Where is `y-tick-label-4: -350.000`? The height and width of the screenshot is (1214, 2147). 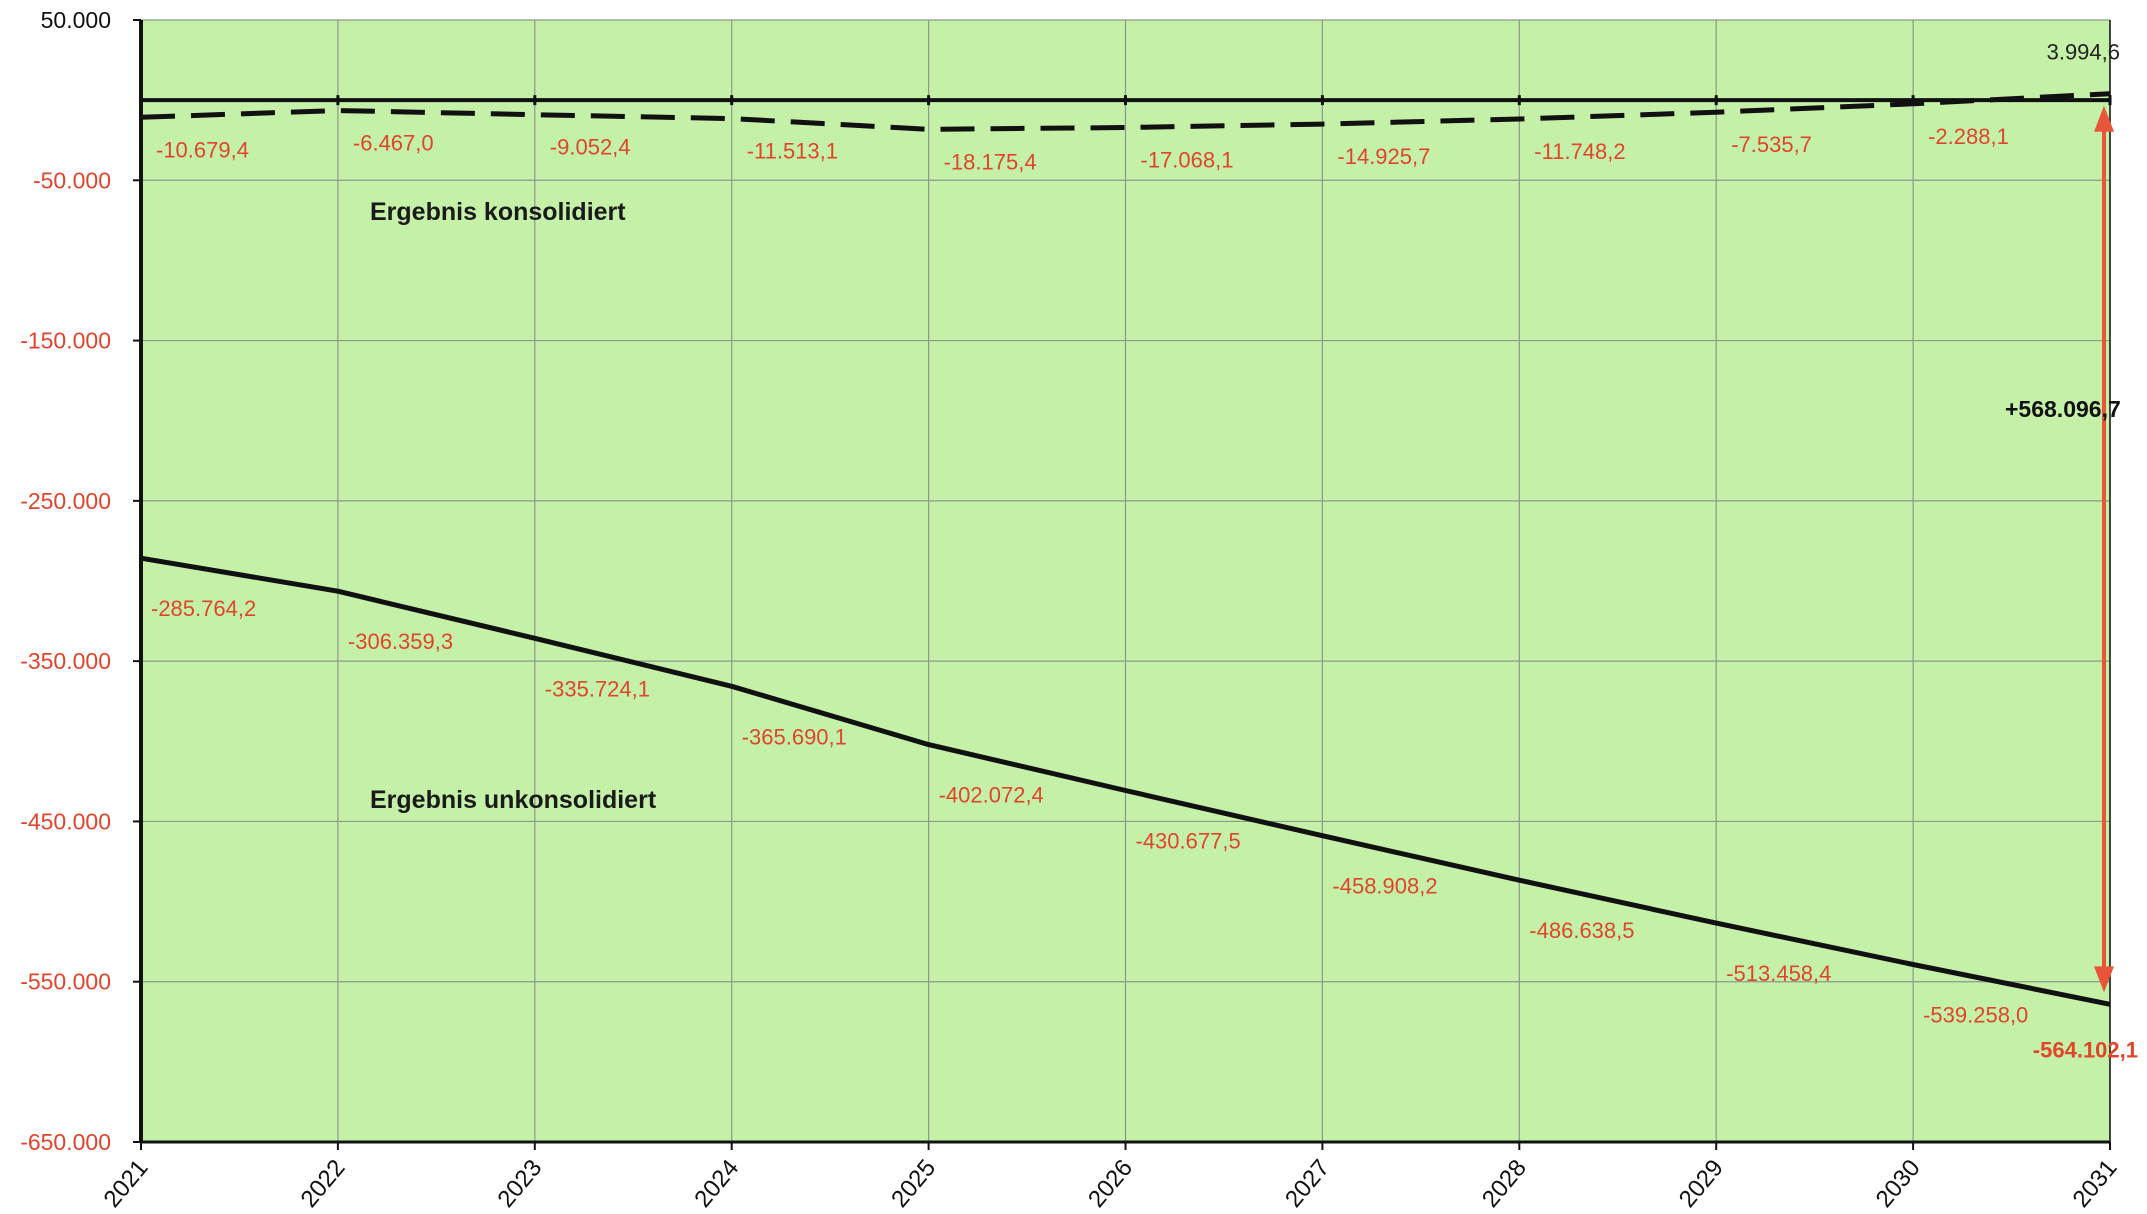 y-tick-label-4: -350.000 is located at coordinates (65, 661).